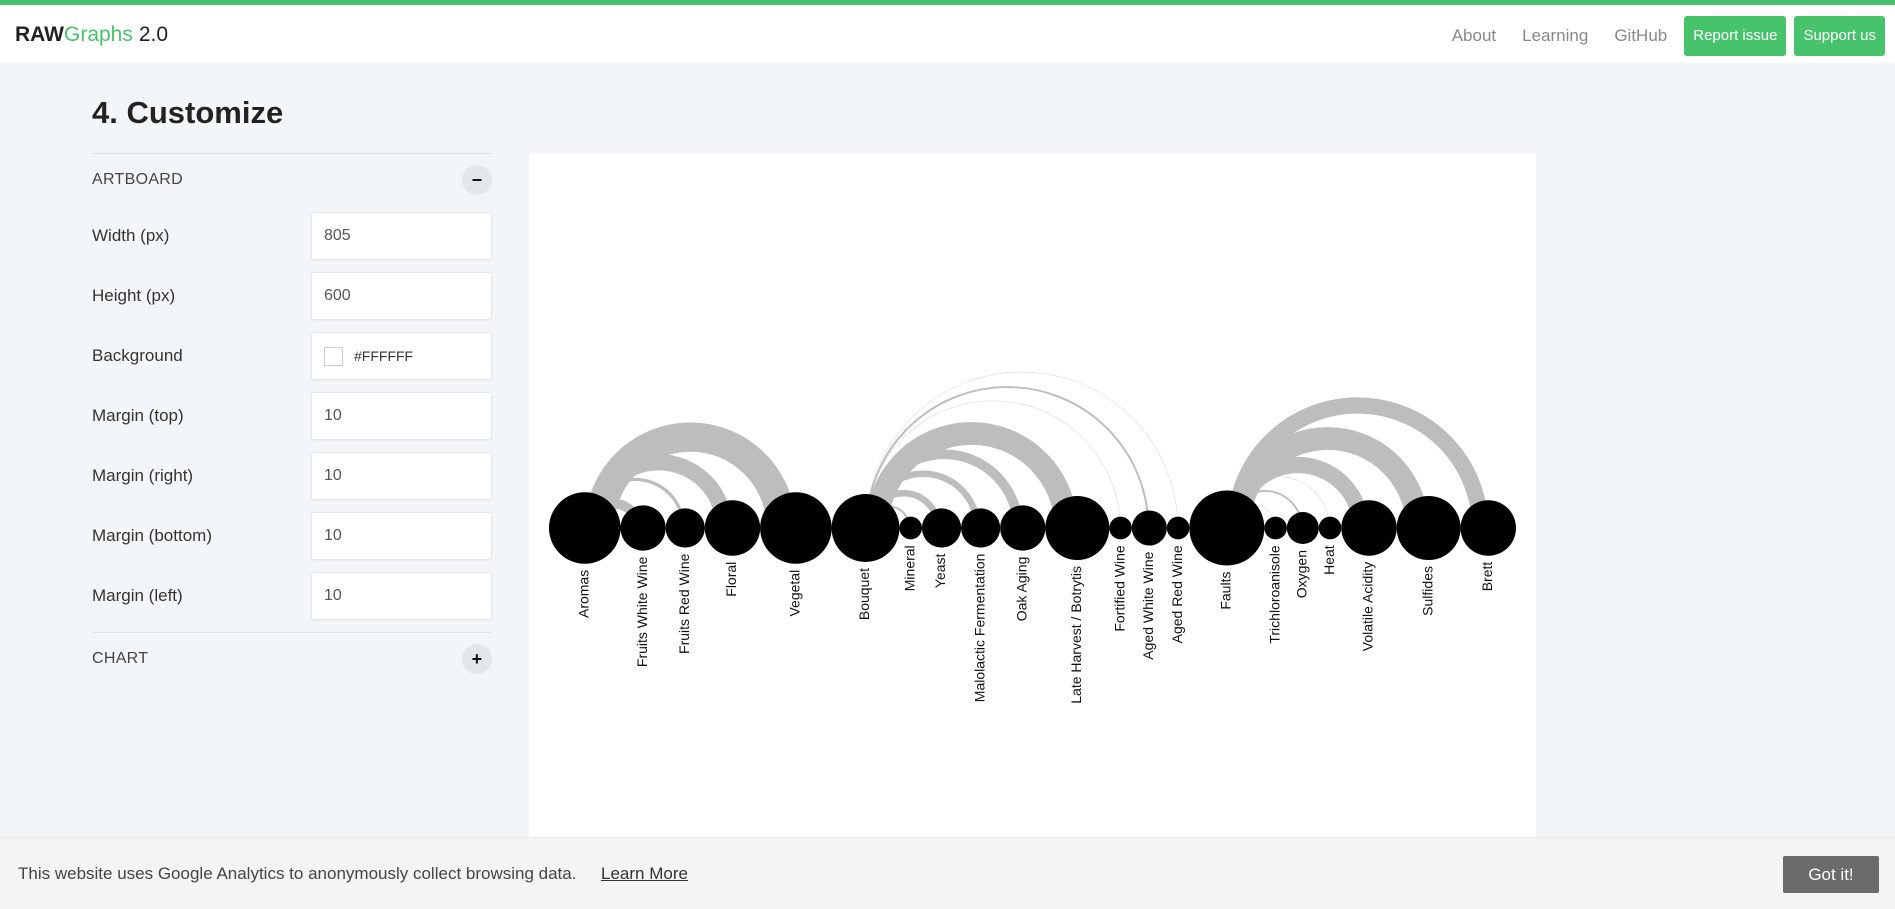 This screenshot has height=909, width=1895. I want to click on margin-bottom-input, so click(399, 536).